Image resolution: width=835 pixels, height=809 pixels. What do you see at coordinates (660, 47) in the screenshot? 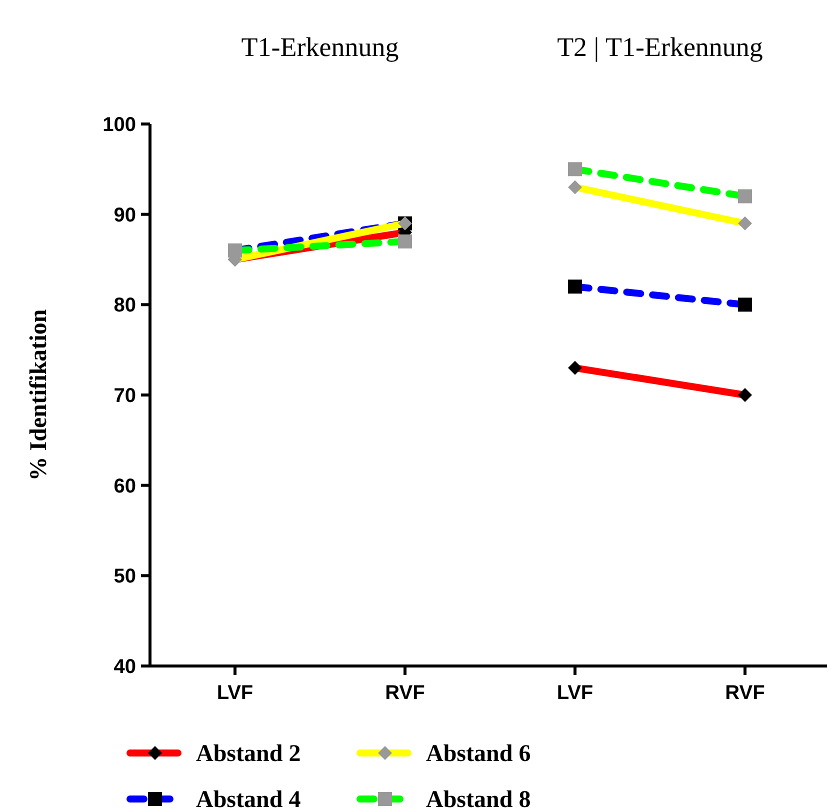
I see `chart-title: T2 | T1-Erkennung` at bounding box center [660, 47].